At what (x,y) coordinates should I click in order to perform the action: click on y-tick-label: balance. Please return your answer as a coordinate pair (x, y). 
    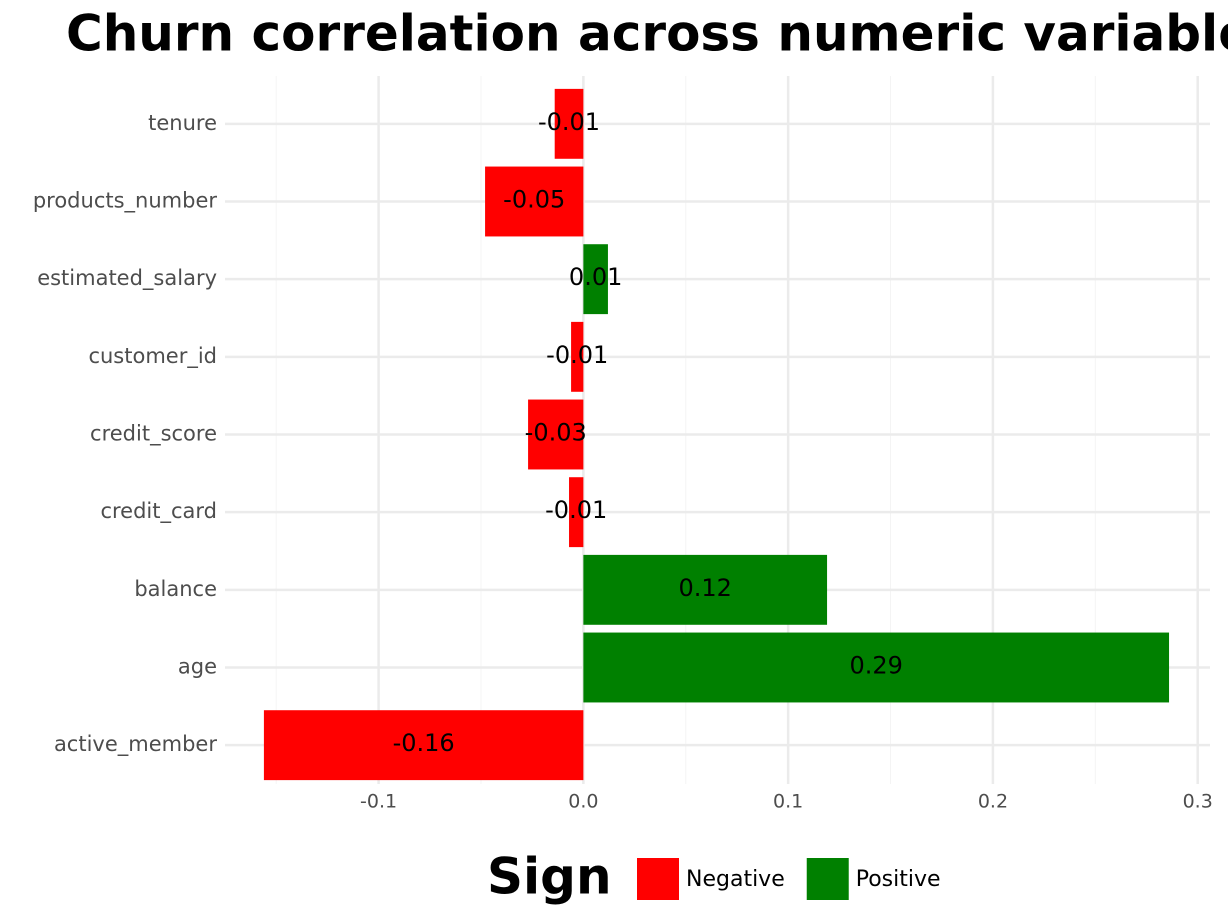
    Looking at the image, I should click on (175, 589).